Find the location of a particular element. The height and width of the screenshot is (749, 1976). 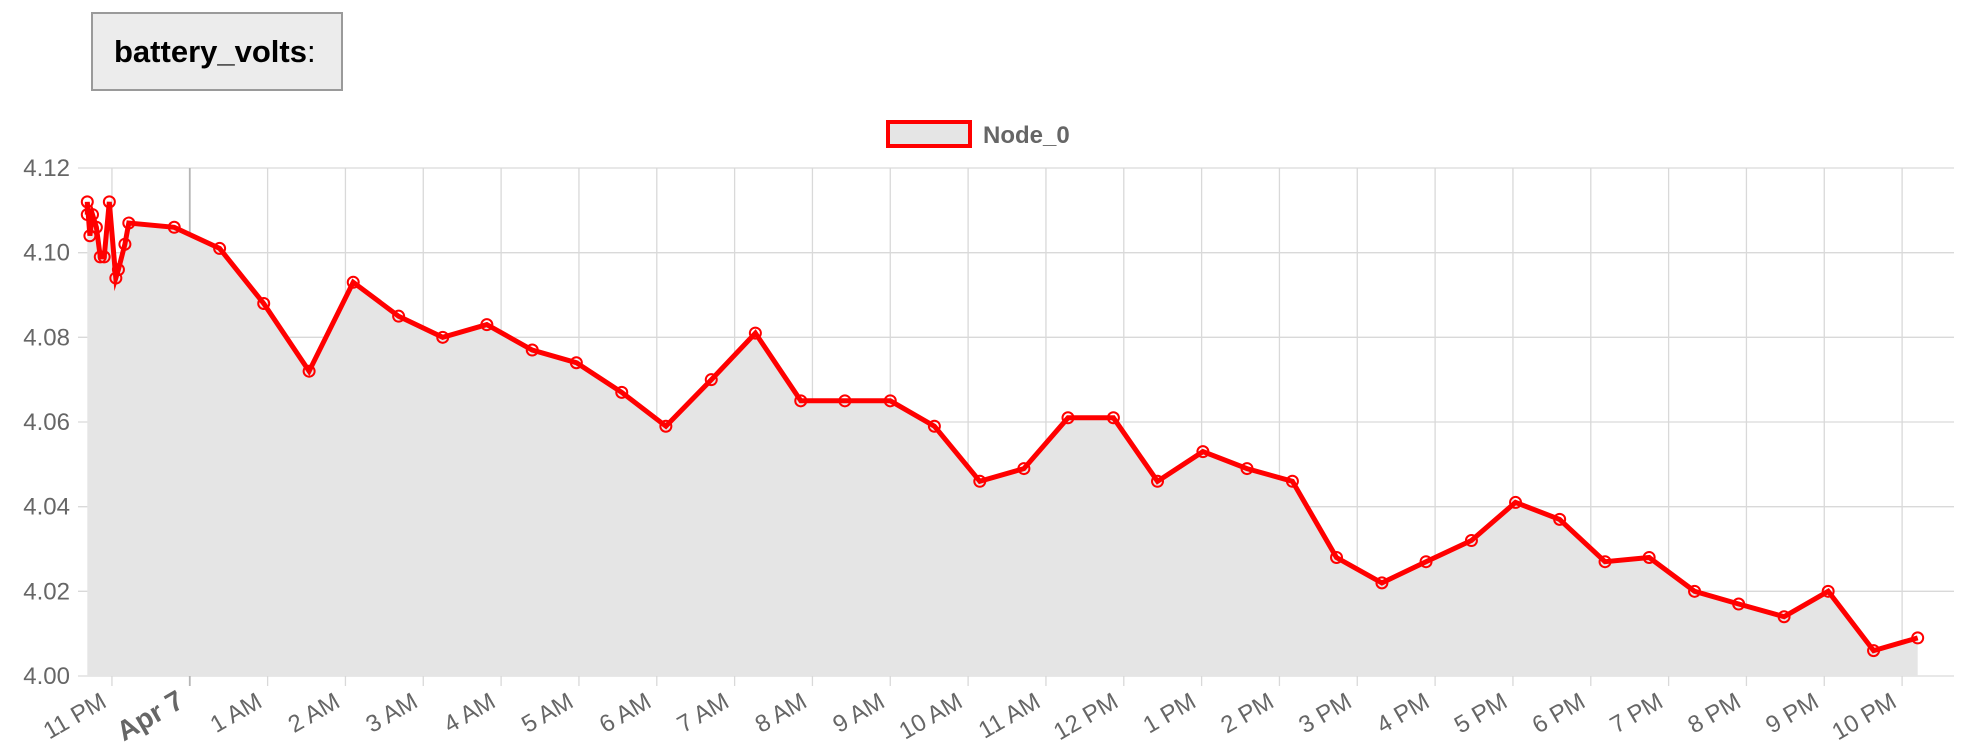

x-tick-label: 2 PM is located at coordinates (1247, 713).